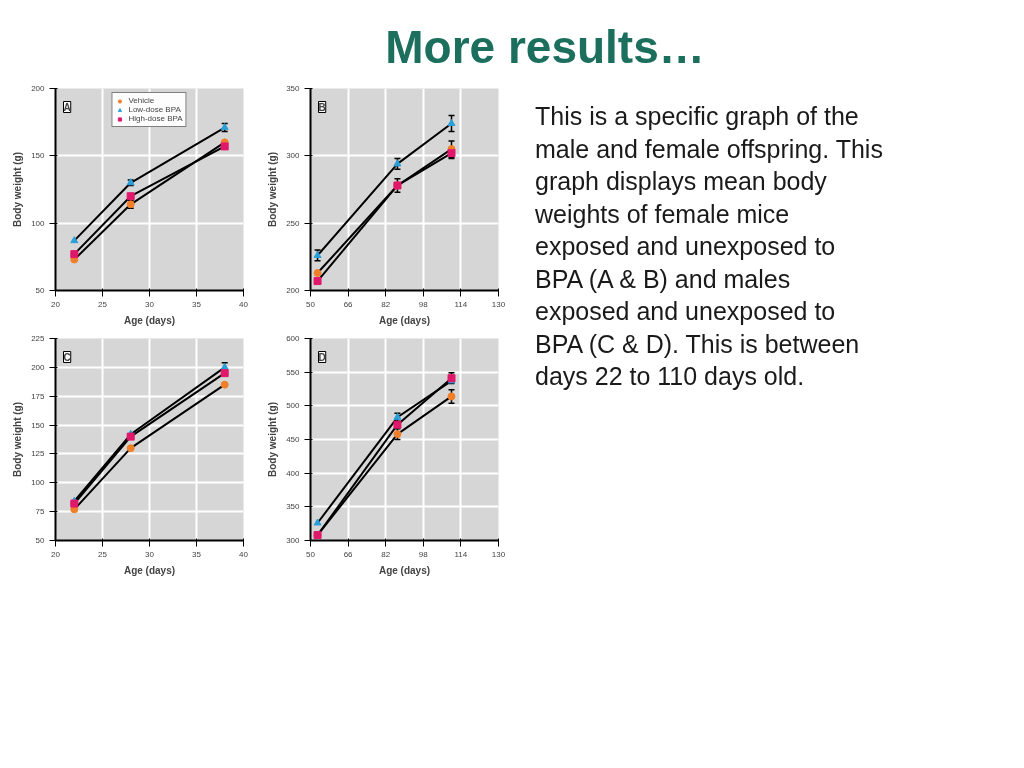  I want to click on legend-label: Low-dose BPA, so click(154, 109).